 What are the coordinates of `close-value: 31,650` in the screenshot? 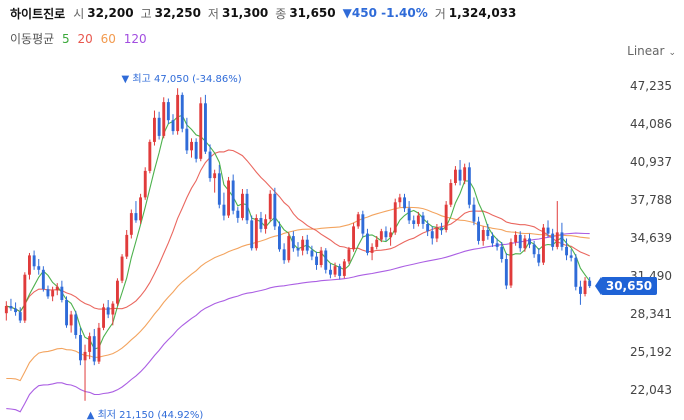 It's located at (312, 13).